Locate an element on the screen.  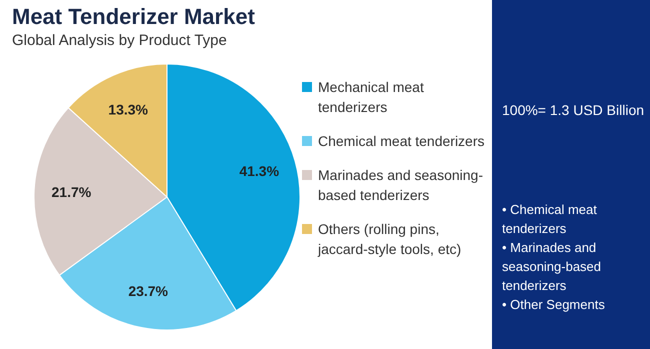
legend-label: Chemical meat tenderizers is located at coordinates (401, 141).